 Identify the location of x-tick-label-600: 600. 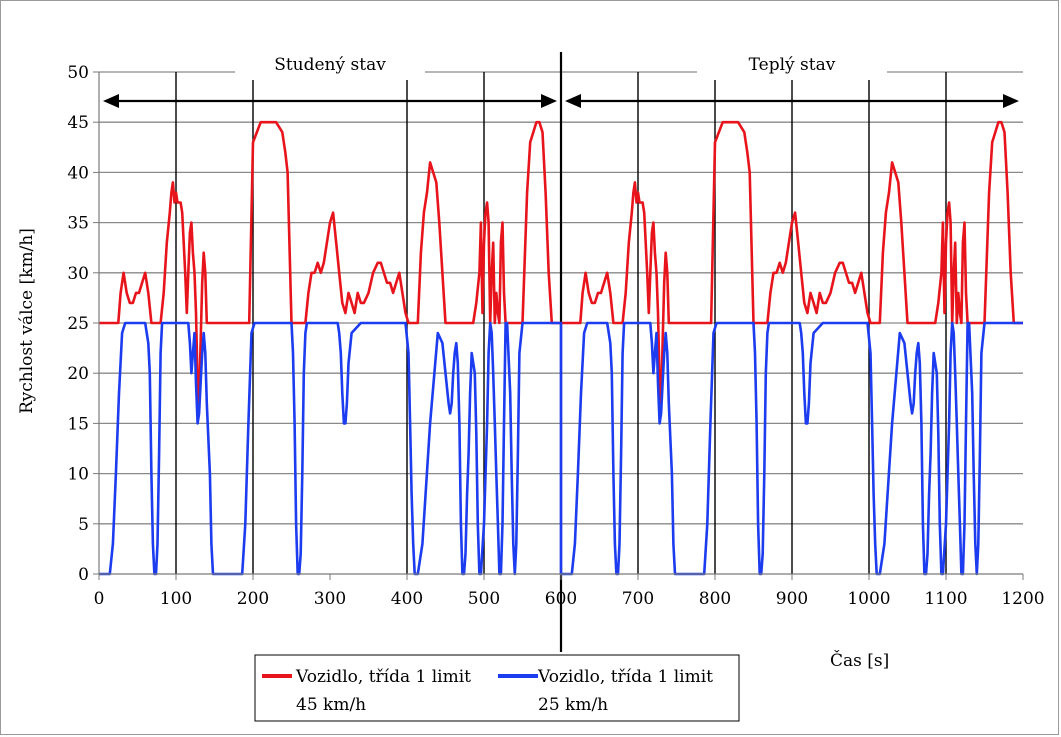
(561, 599).